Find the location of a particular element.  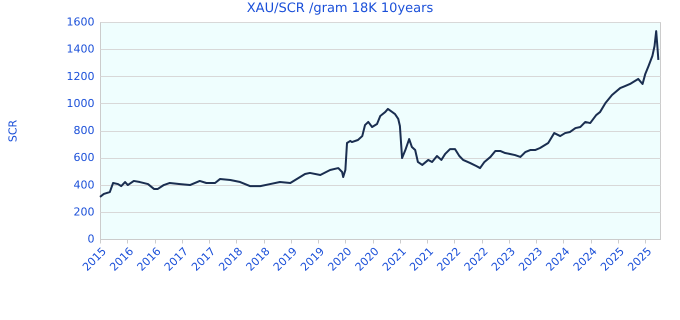

y-tick-label: 200 is located at coordinates (84, 211).